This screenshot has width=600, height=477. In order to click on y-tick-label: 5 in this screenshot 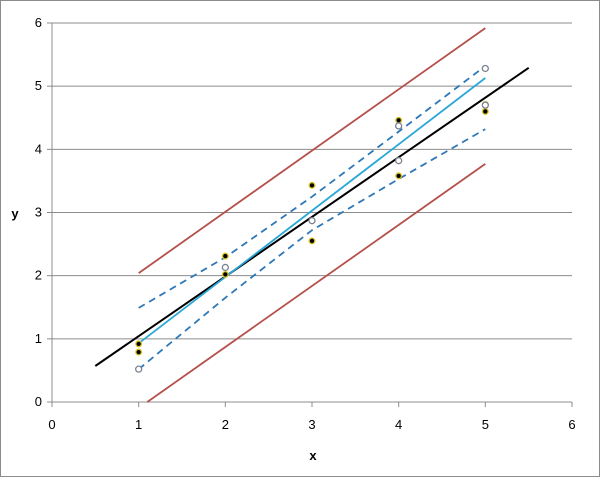, I will do `click(38, 85)`.